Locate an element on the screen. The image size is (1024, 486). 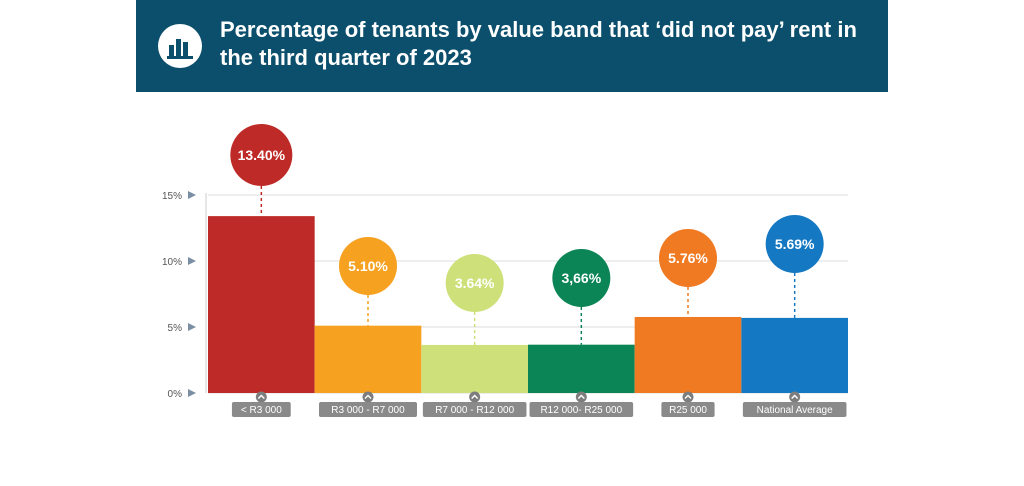
data-label: 3.64% is located at coordinates (475, 283).